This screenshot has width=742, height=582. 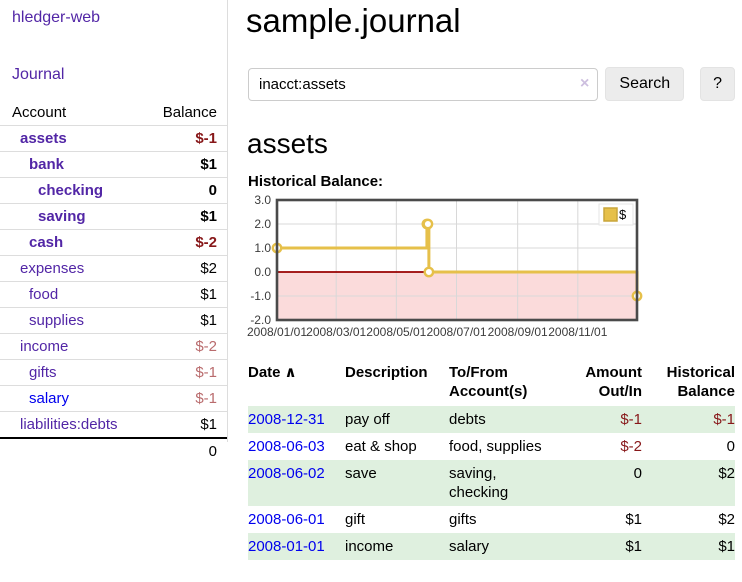 I want to click on register-header-amount: Amount Out/In, so click(x=613, y=382).